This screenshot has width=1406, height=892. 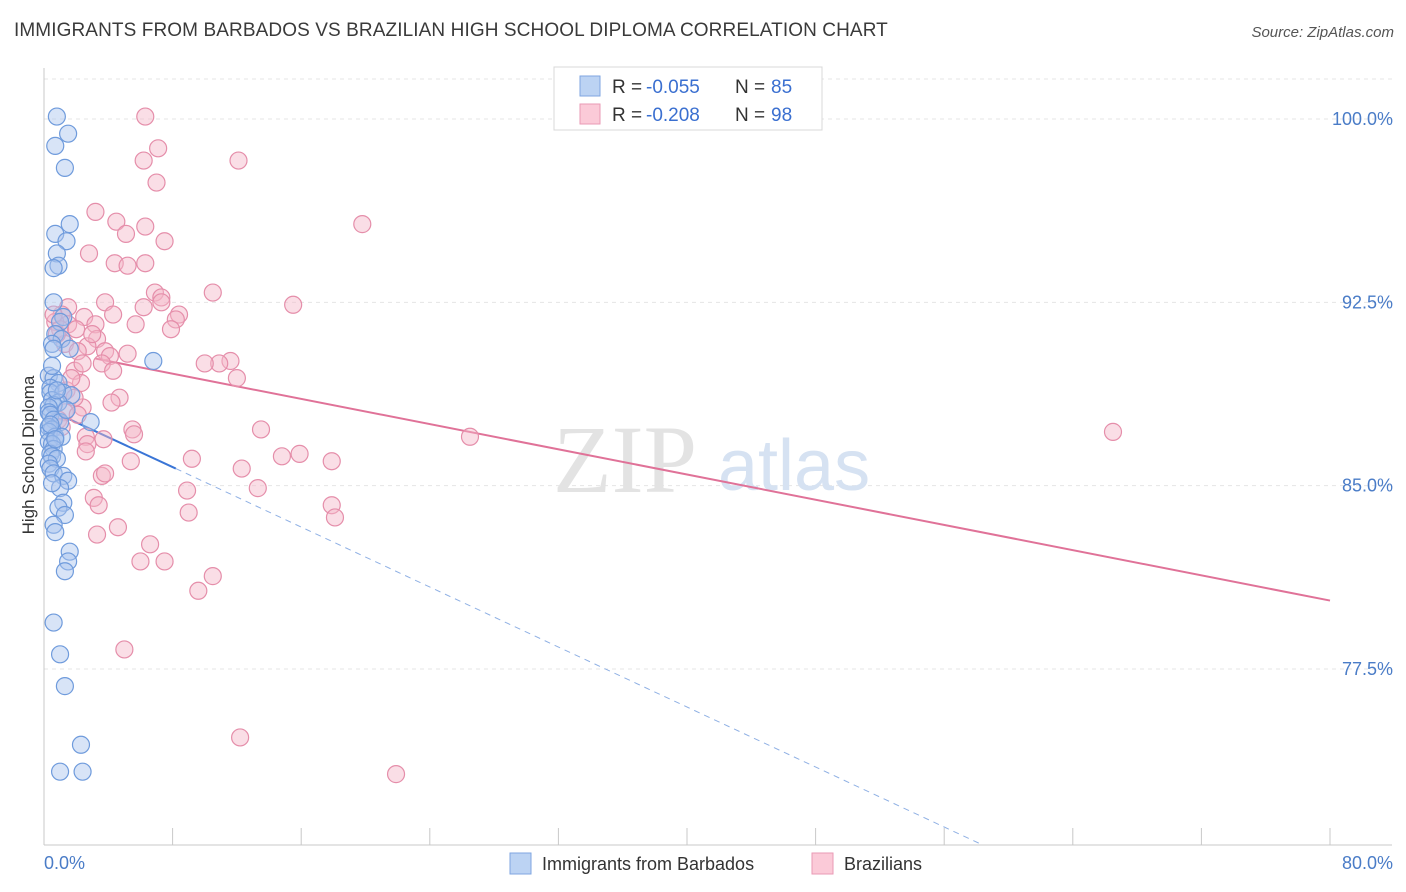 I want to click on points-barbados, so click(x=101, y=444).